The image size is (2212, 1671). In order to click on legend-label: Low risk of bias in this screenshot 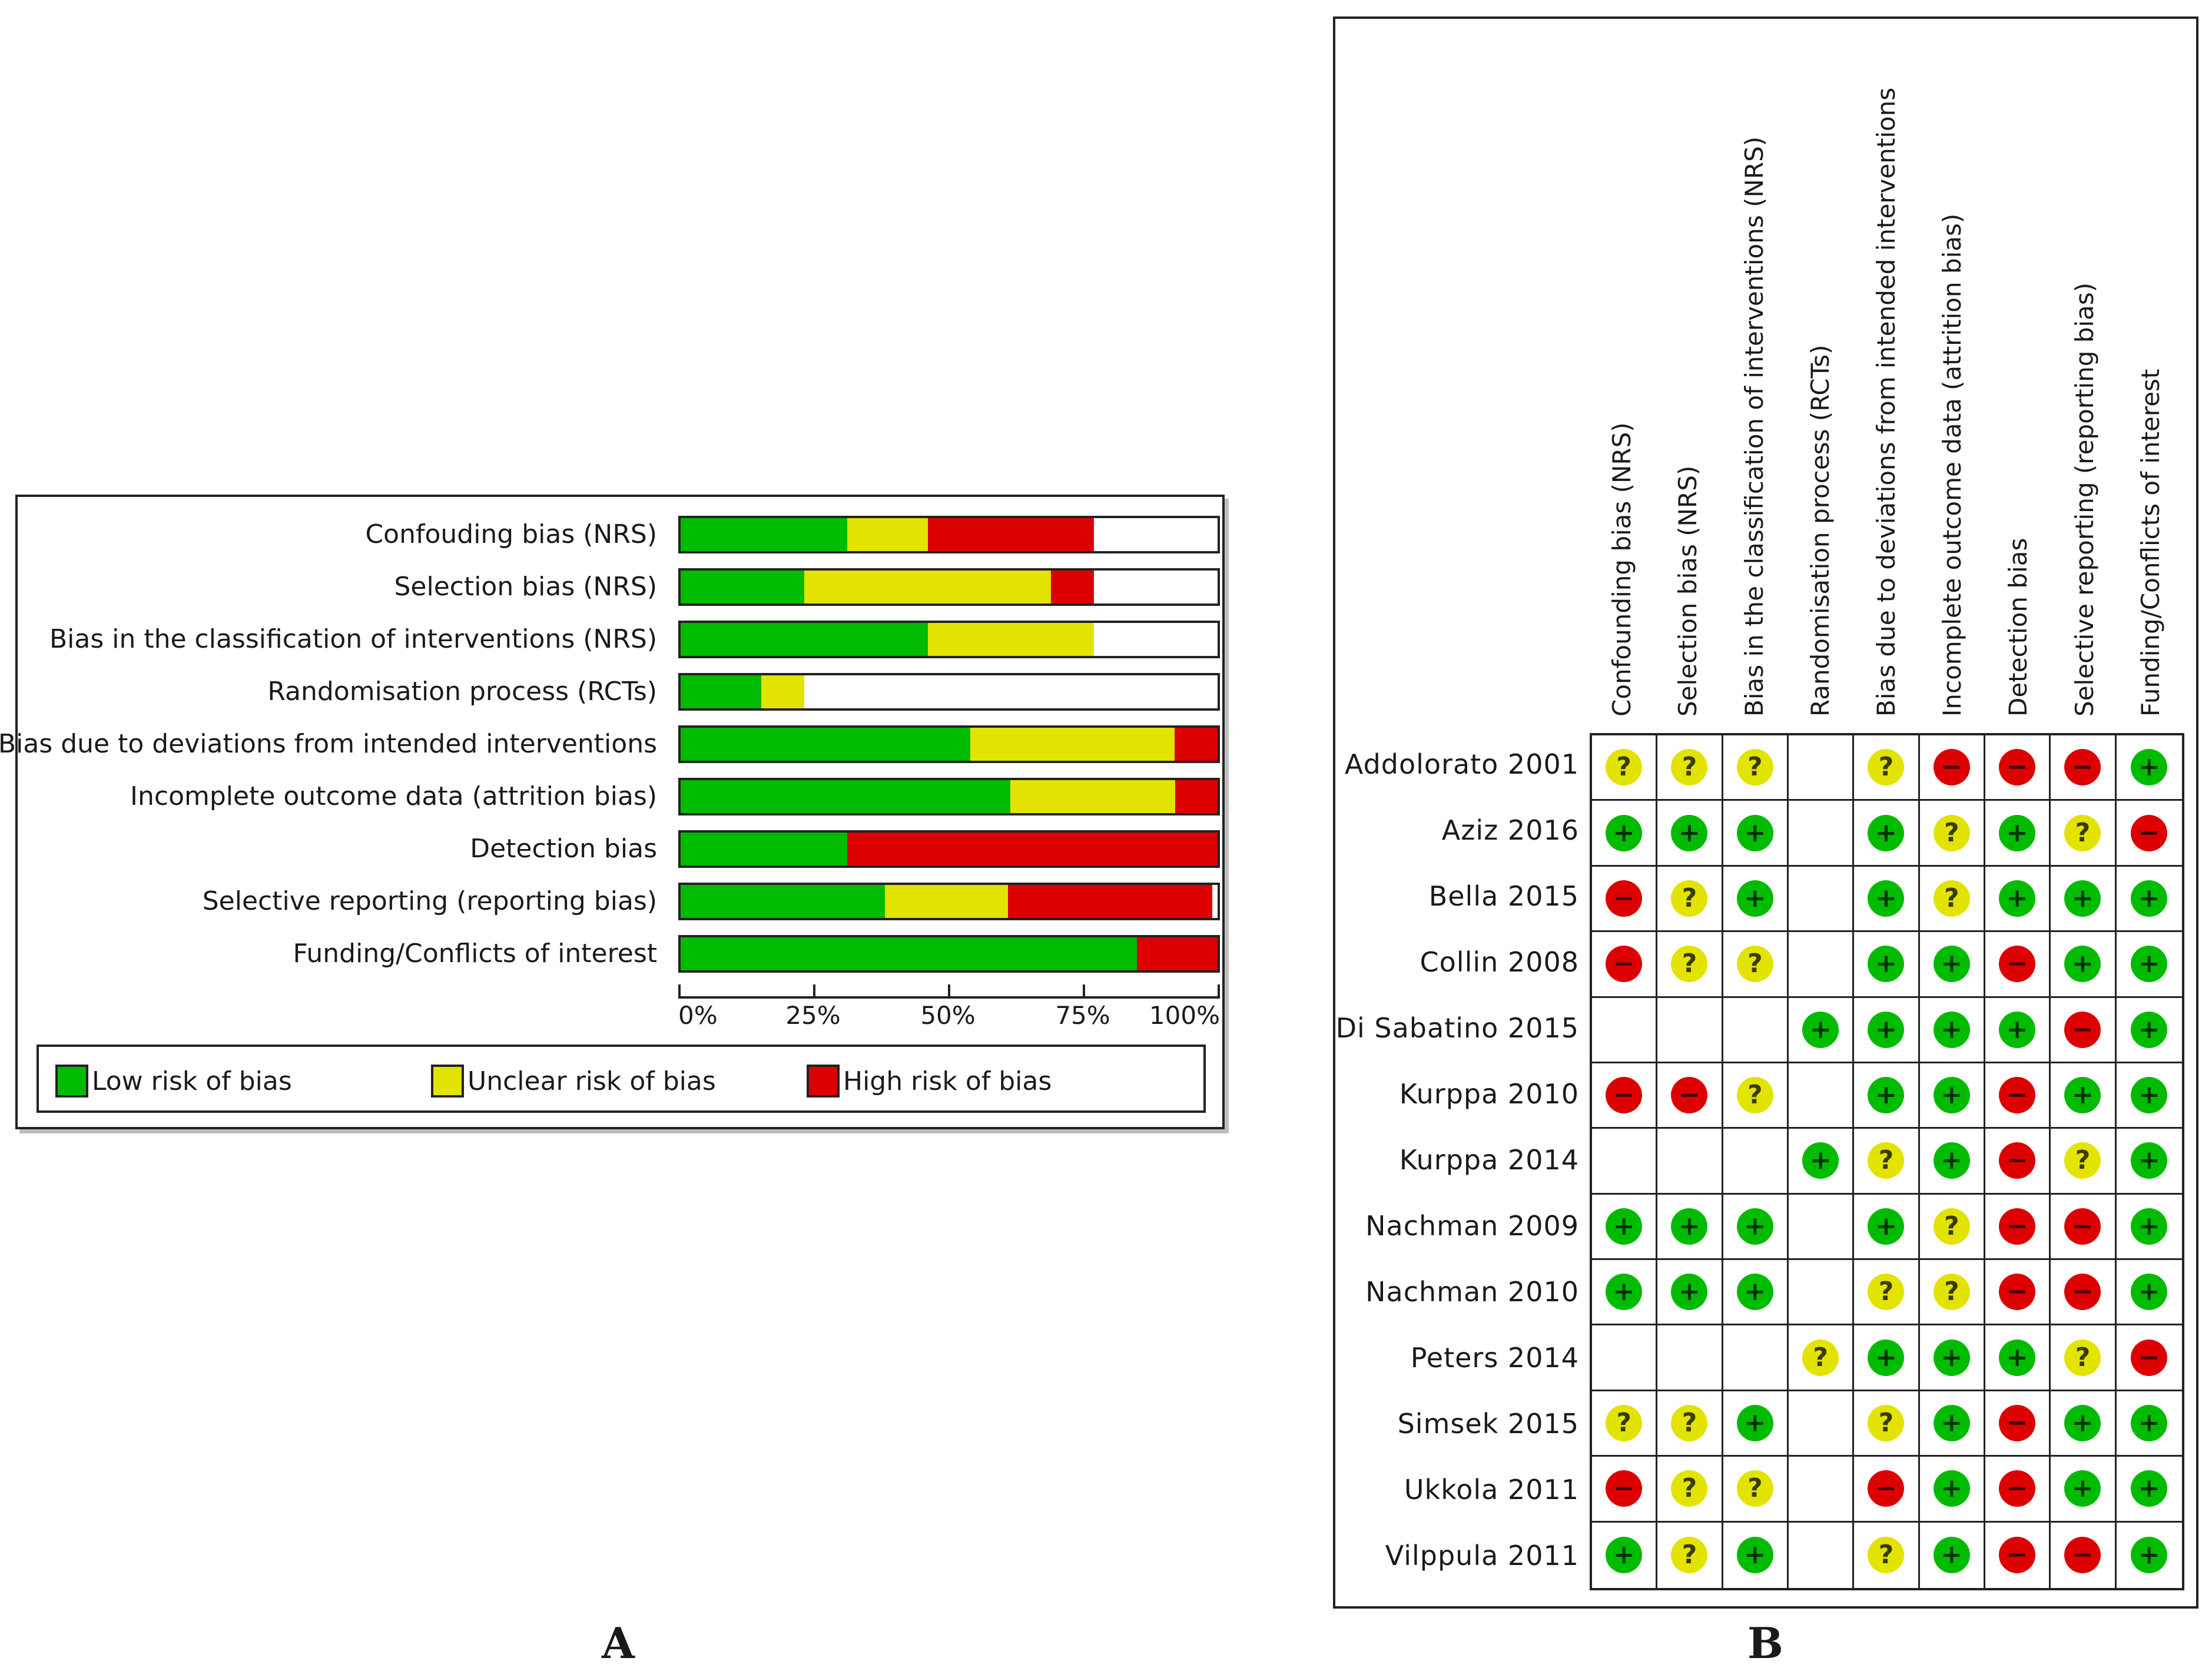, I will do `click(192, 1081)`.